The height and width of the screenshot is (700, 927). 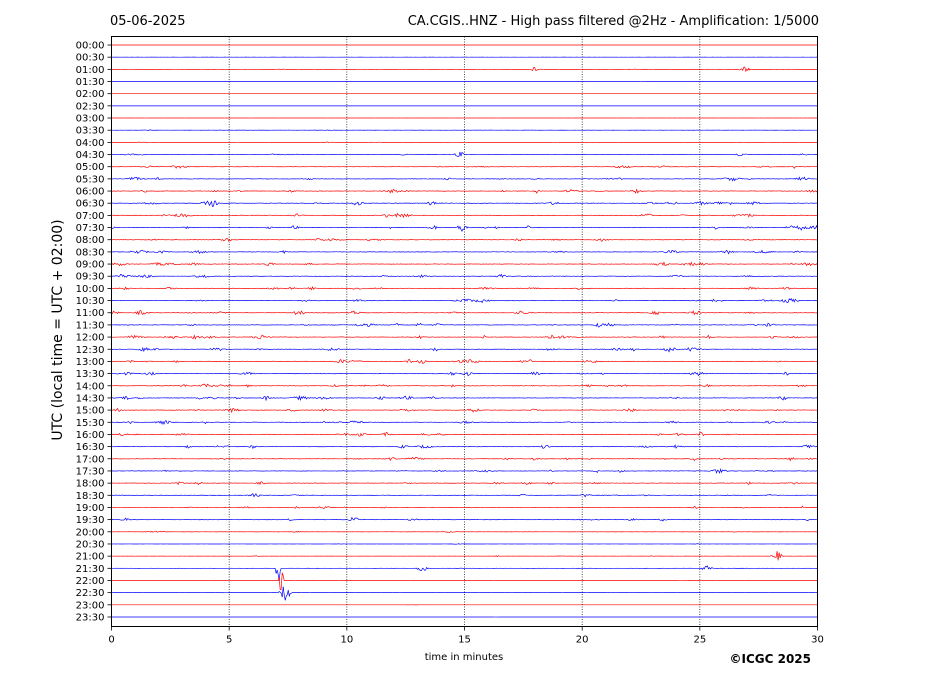 I want to click on y-tick-label: 22:00, so click(x=90, y=581).